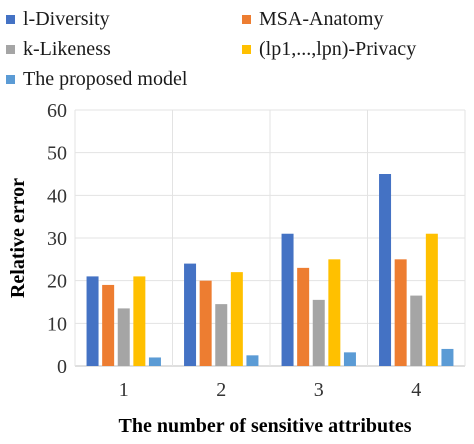  I want to click on legend-item-msa-anatomy: MSA-Anatomy, so click(312, 19).